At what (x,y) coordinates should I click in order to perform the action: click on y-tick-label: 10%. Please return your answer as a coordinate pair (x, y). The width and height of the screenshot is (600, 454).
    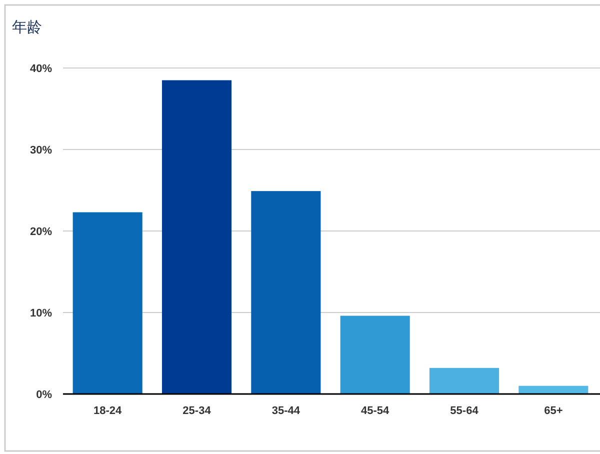
    Looking at the image, I should click on (41, 313).